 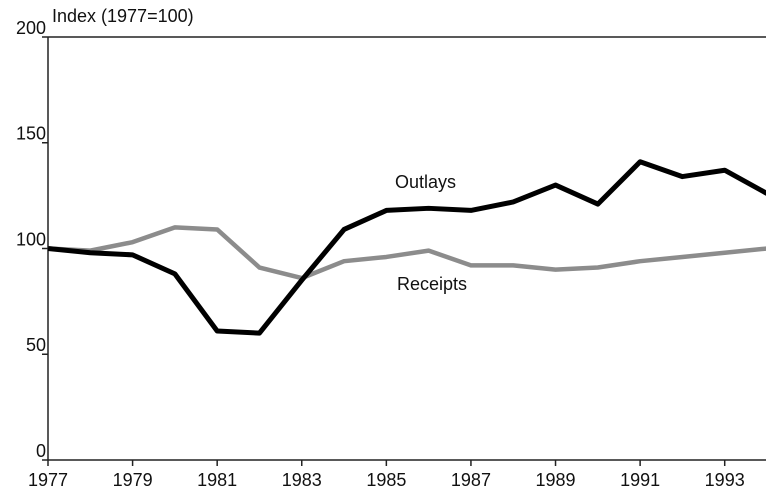 What do you see at coordinates (31, 239) in the screenshot?
I see `y-tick-label: 100` at bounding box center [31, 239].